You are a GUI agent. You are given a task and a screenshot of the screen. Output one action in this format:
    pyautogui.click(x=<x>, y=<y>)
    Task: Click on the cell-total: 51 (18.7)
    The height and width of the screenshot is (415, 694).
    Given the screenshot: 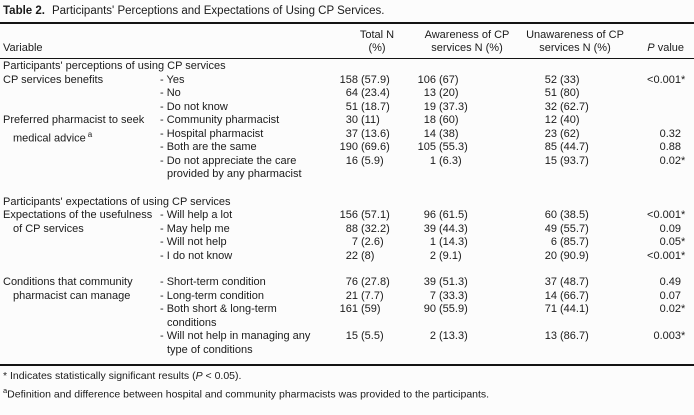 What is the action you would take?
    pyautogui.click(x=367, y=106)
    